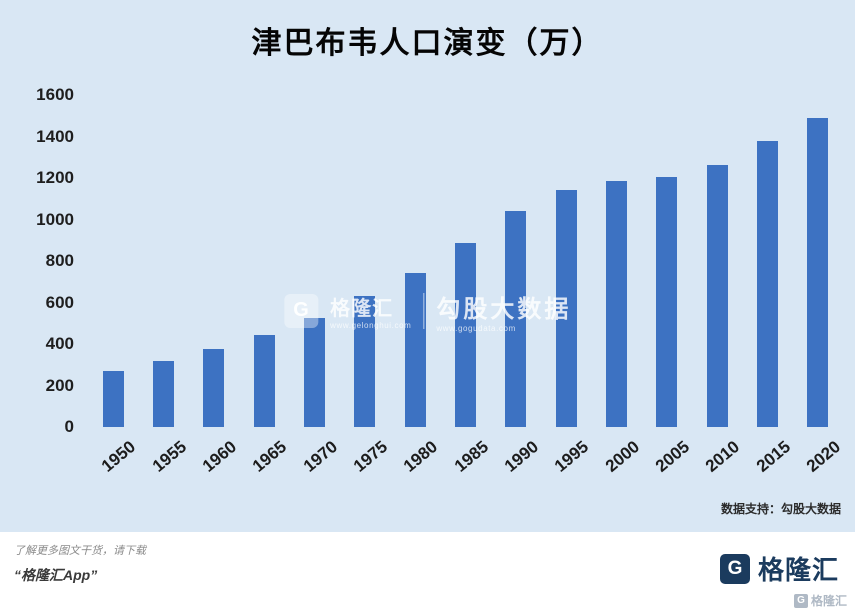  What do you see at coordinates (471, 456) in the screenshot?
I see `x-tick-label: 1985` at bounding box center [471, 456].